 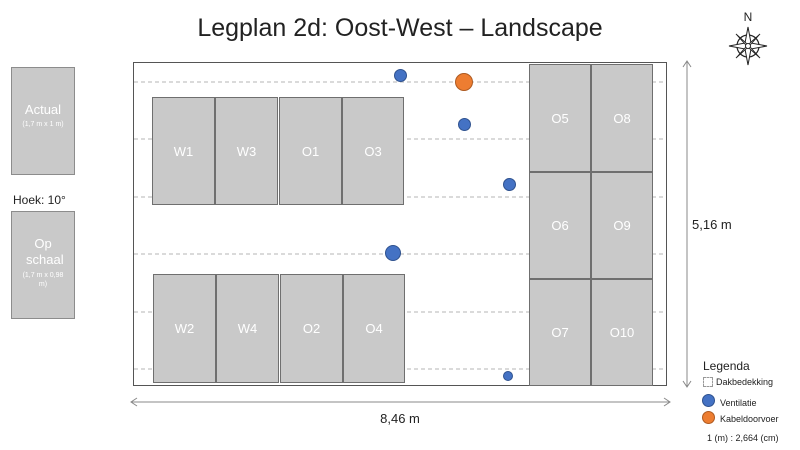 What do you see at coordinates (43, 124) in the screenshot?
I see `actual-size: (1,7 m x 1 m)` at bounding box center [43, 124].